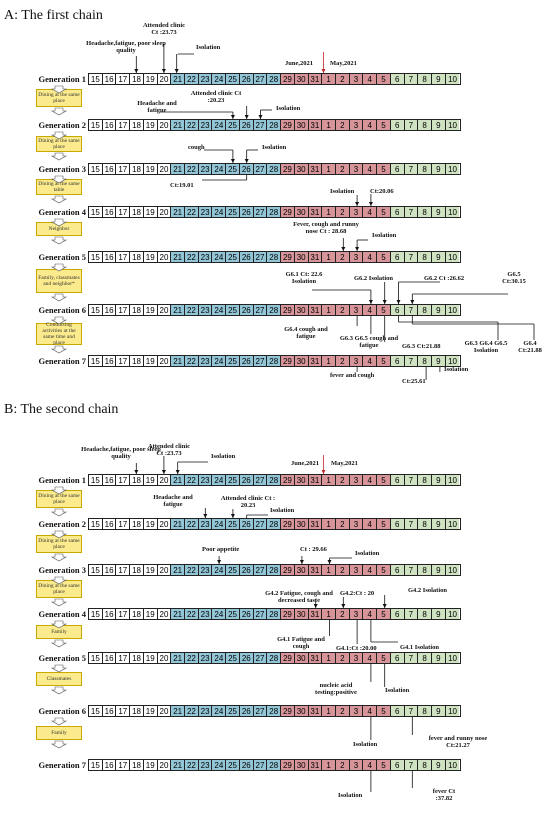 Image resolution: width=552 pixels, height=814 pixels. What do you see at coordinates (246, 614) in the screenshot?
I see `day-cell: 26` at bounding box center [246, 614].